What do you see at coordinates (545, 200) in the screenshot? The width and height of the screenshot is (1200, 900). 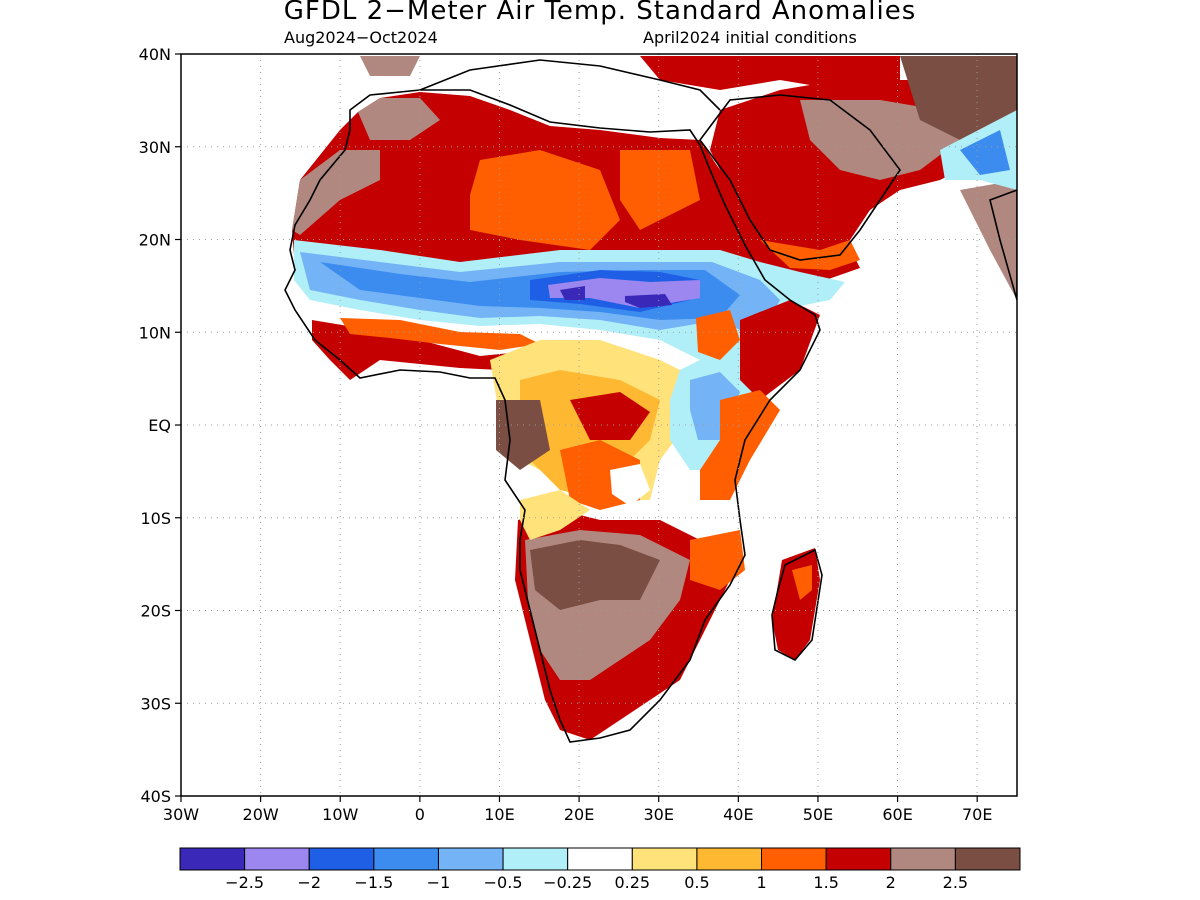 I see `sahara-orange-core` at bounding box center [545, 200].